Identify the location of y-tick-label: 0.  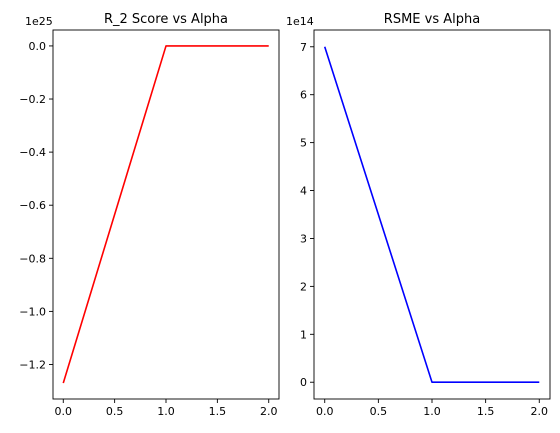
(303, 382).